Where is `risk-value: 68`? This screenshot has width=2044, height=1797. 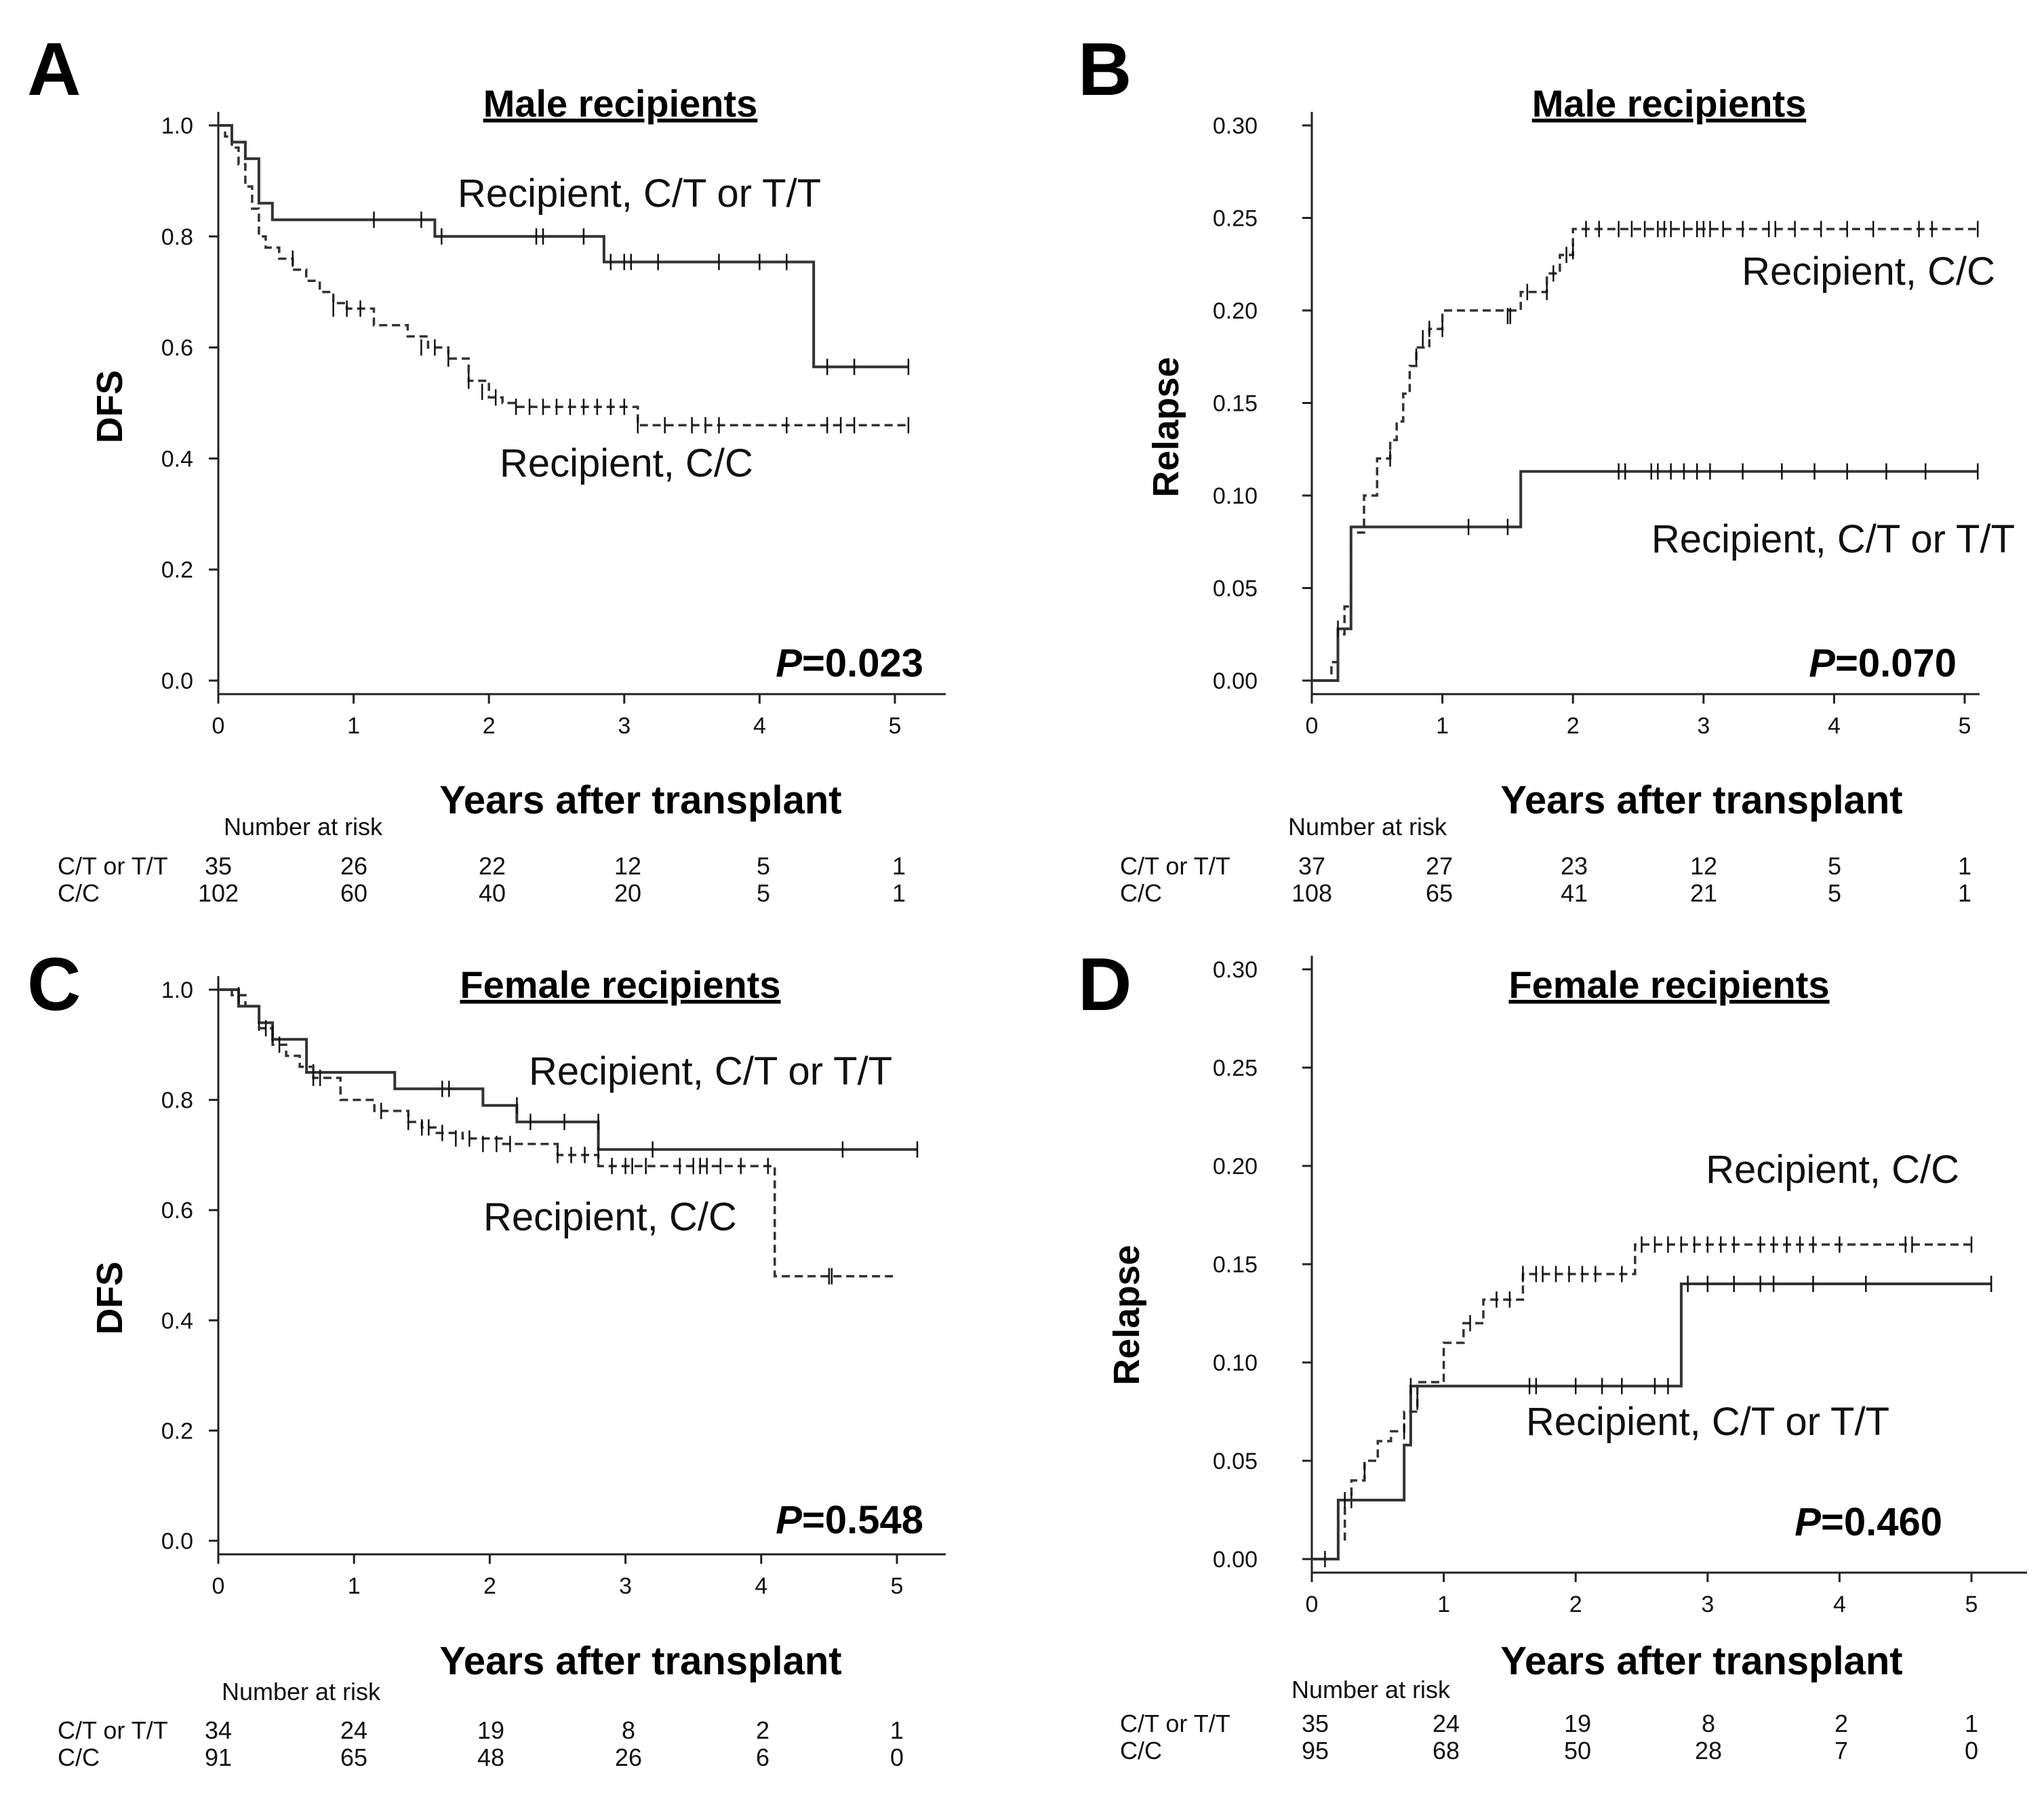
risk-value: 68 is located at coordinates (1446, 1750).